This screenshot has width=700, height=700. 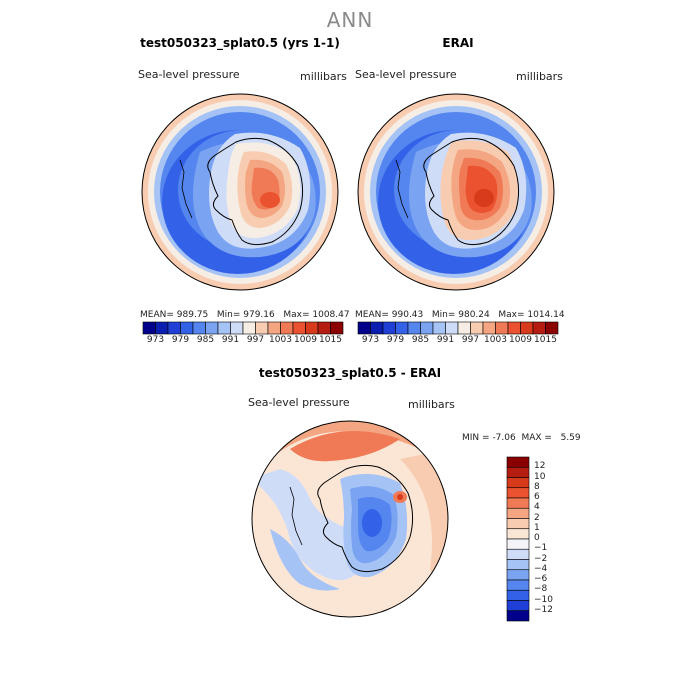 I want to click on colorbar-tick-label: 6, so click(x=537, y=497).